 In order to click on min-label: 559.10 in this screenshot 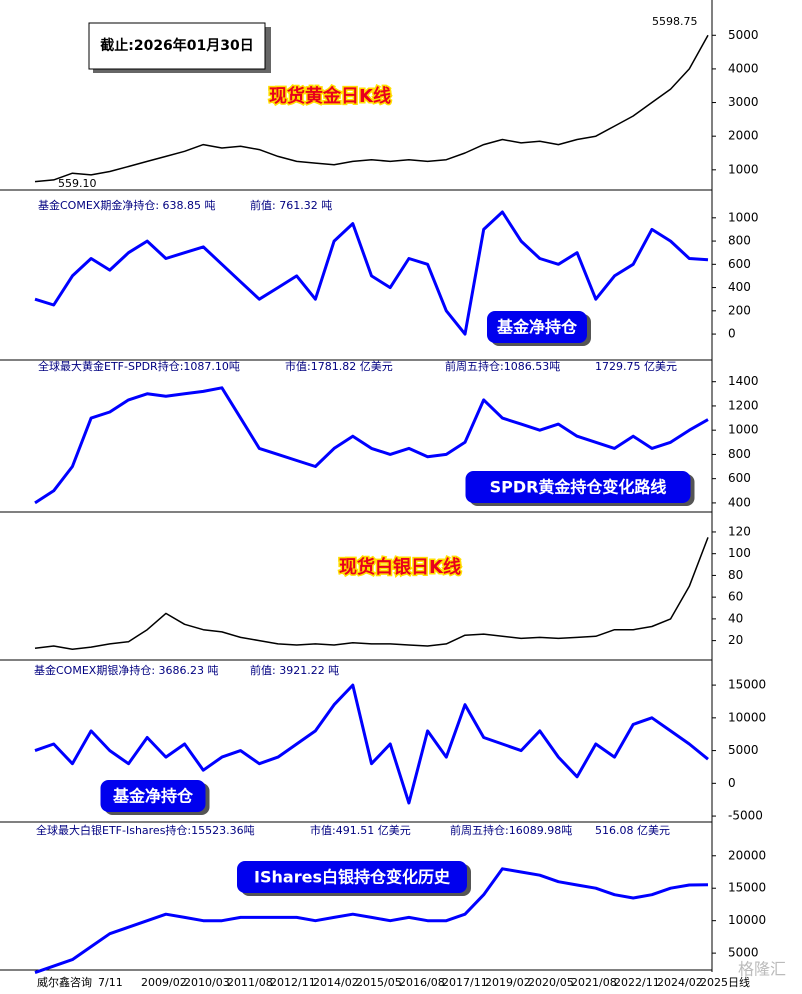, I will do `click(77, 183)`.